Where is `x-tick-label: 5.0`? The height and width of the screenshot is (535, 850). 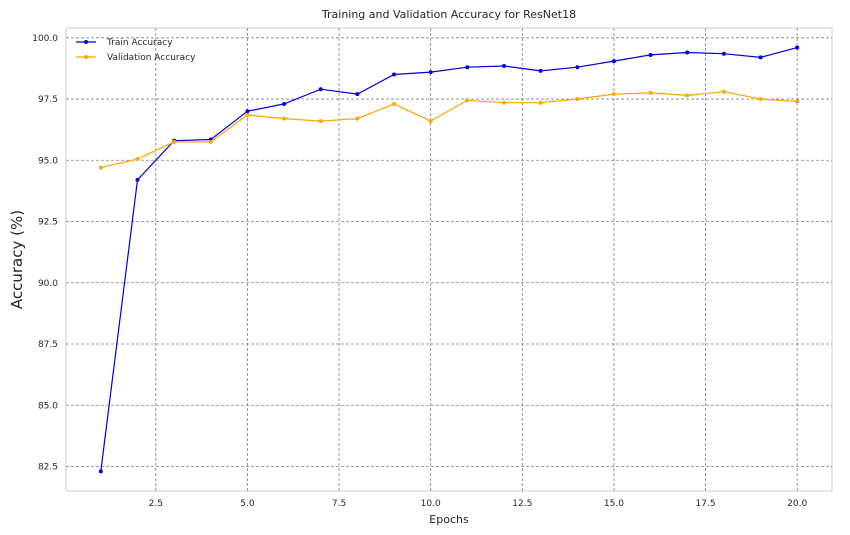 x-tick-label: 5.0 is located at coordinates (247, 504).